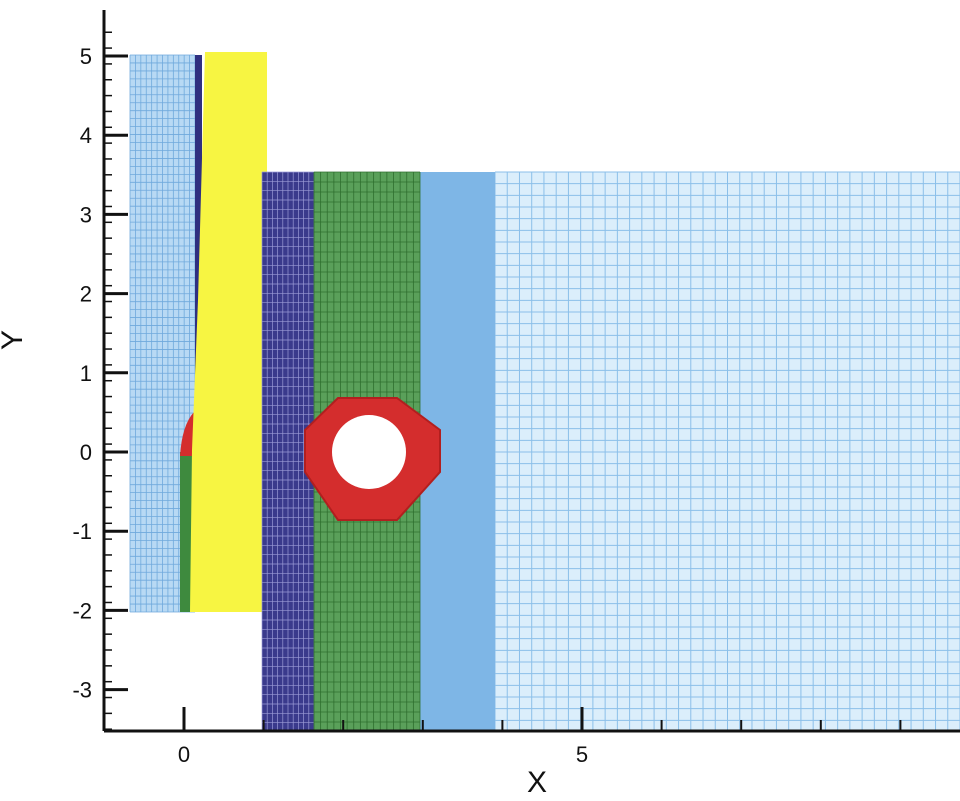 The width and height of the screenshot is (960, 801). What do you see at coordinates (369, 452) in the screenshot?
I see `cylinder-hole` at bounding box center [369, 452].